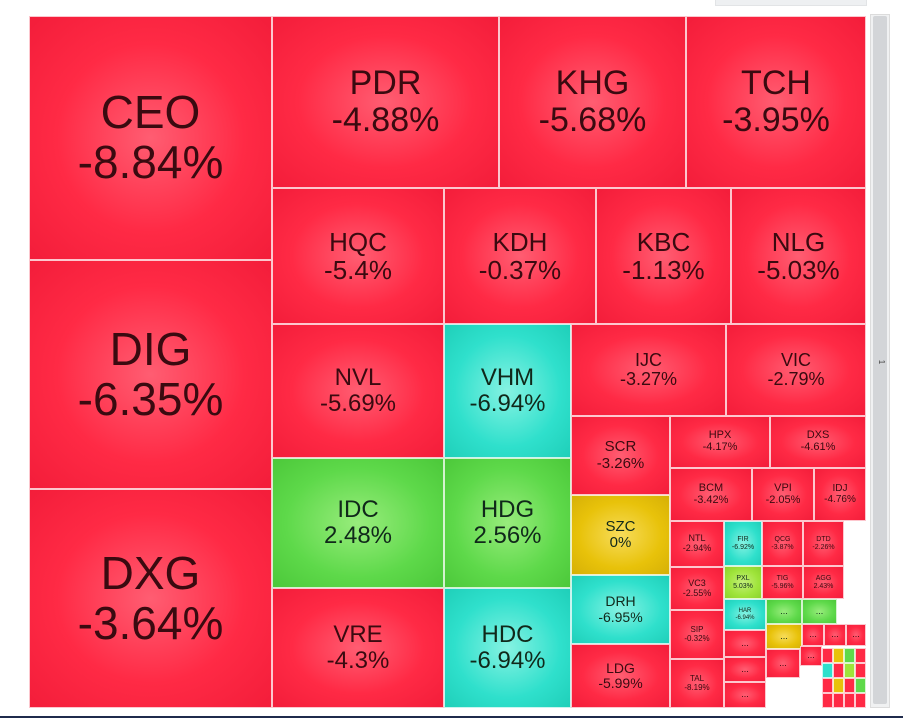 This screenshot has width=903, height=723. I want to click on tile-ticker: HAR, so click(745, 611).